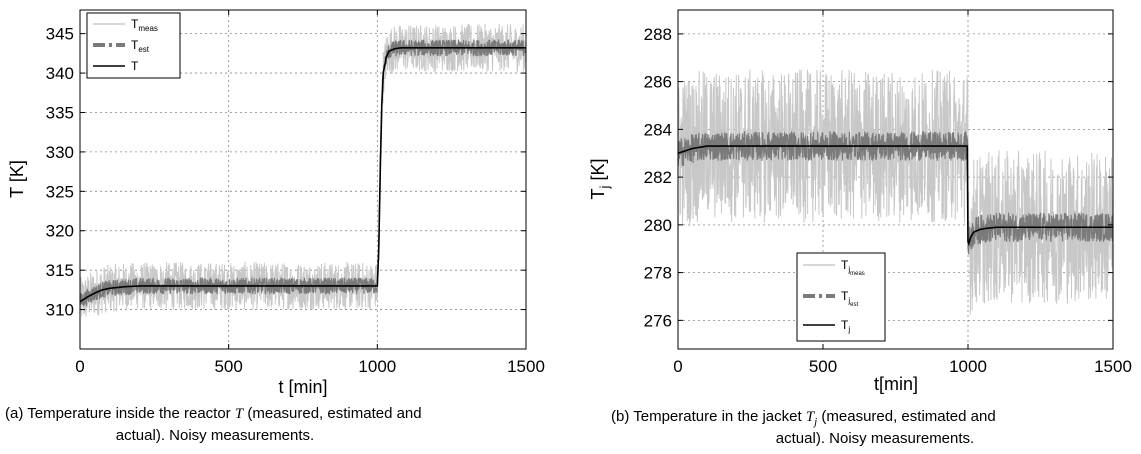 This screenshot has height=454, width=1141. I want to click on chart-b-legend-label-meas: Tjmeas, so click(853, 267).